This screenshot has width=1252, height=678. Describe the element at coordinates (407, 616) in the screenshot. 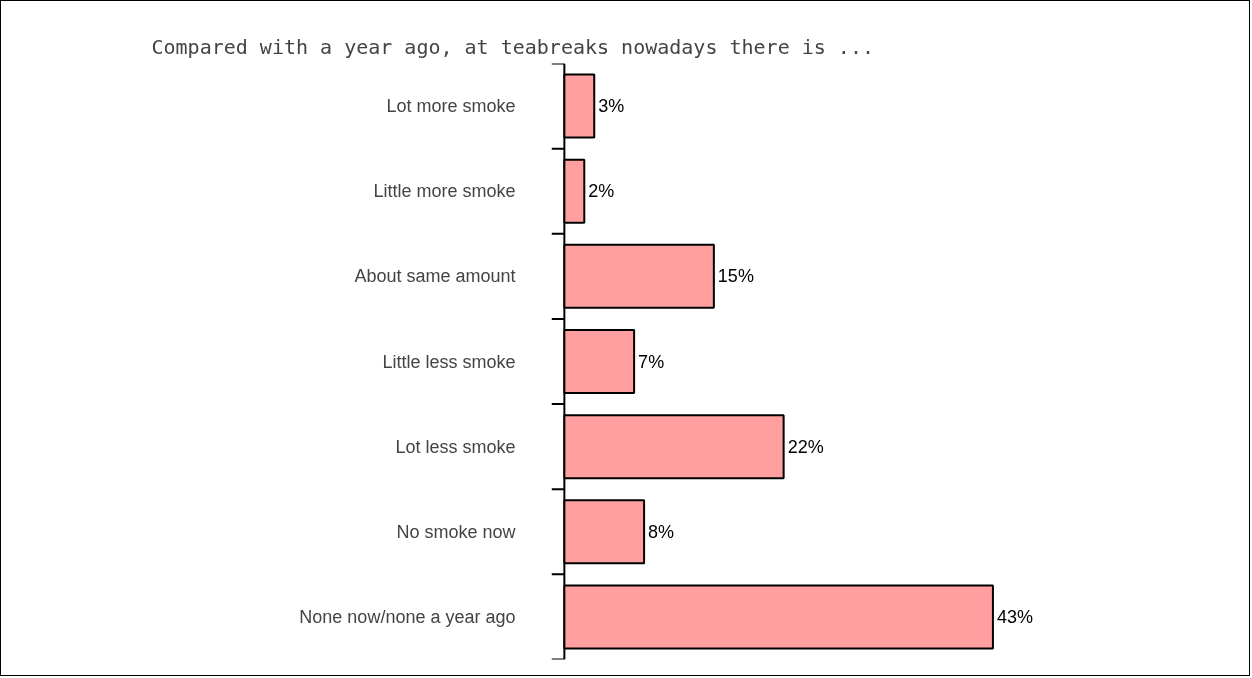

I see `y-tick-label: None now/none a year ago` at that location.